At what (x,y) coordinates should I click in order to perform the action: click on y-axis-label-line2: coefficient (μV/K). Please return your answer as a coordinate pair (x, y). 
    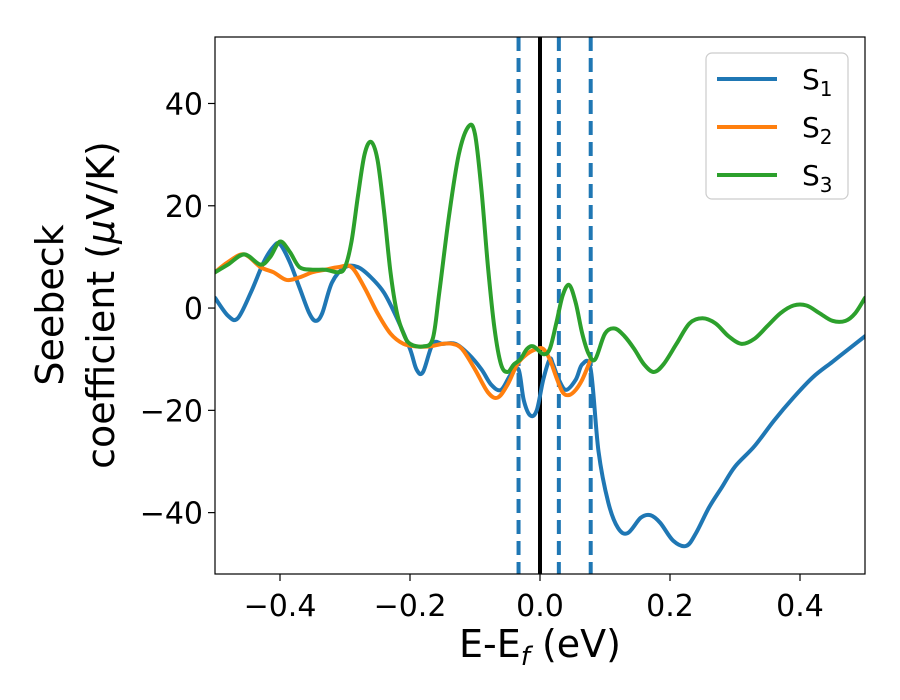
    Looking at the image, I should click on (101, 305).